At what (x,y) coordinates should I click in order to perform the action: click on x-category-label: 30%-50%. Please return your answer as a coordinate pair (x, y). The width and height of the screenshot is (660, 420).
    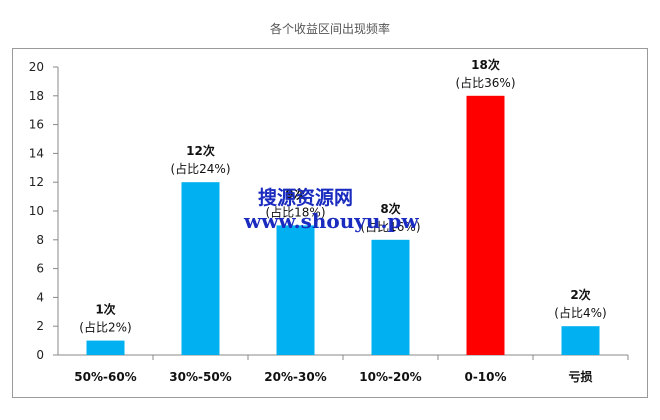
    Looking at the image, I should click on (200, 377).